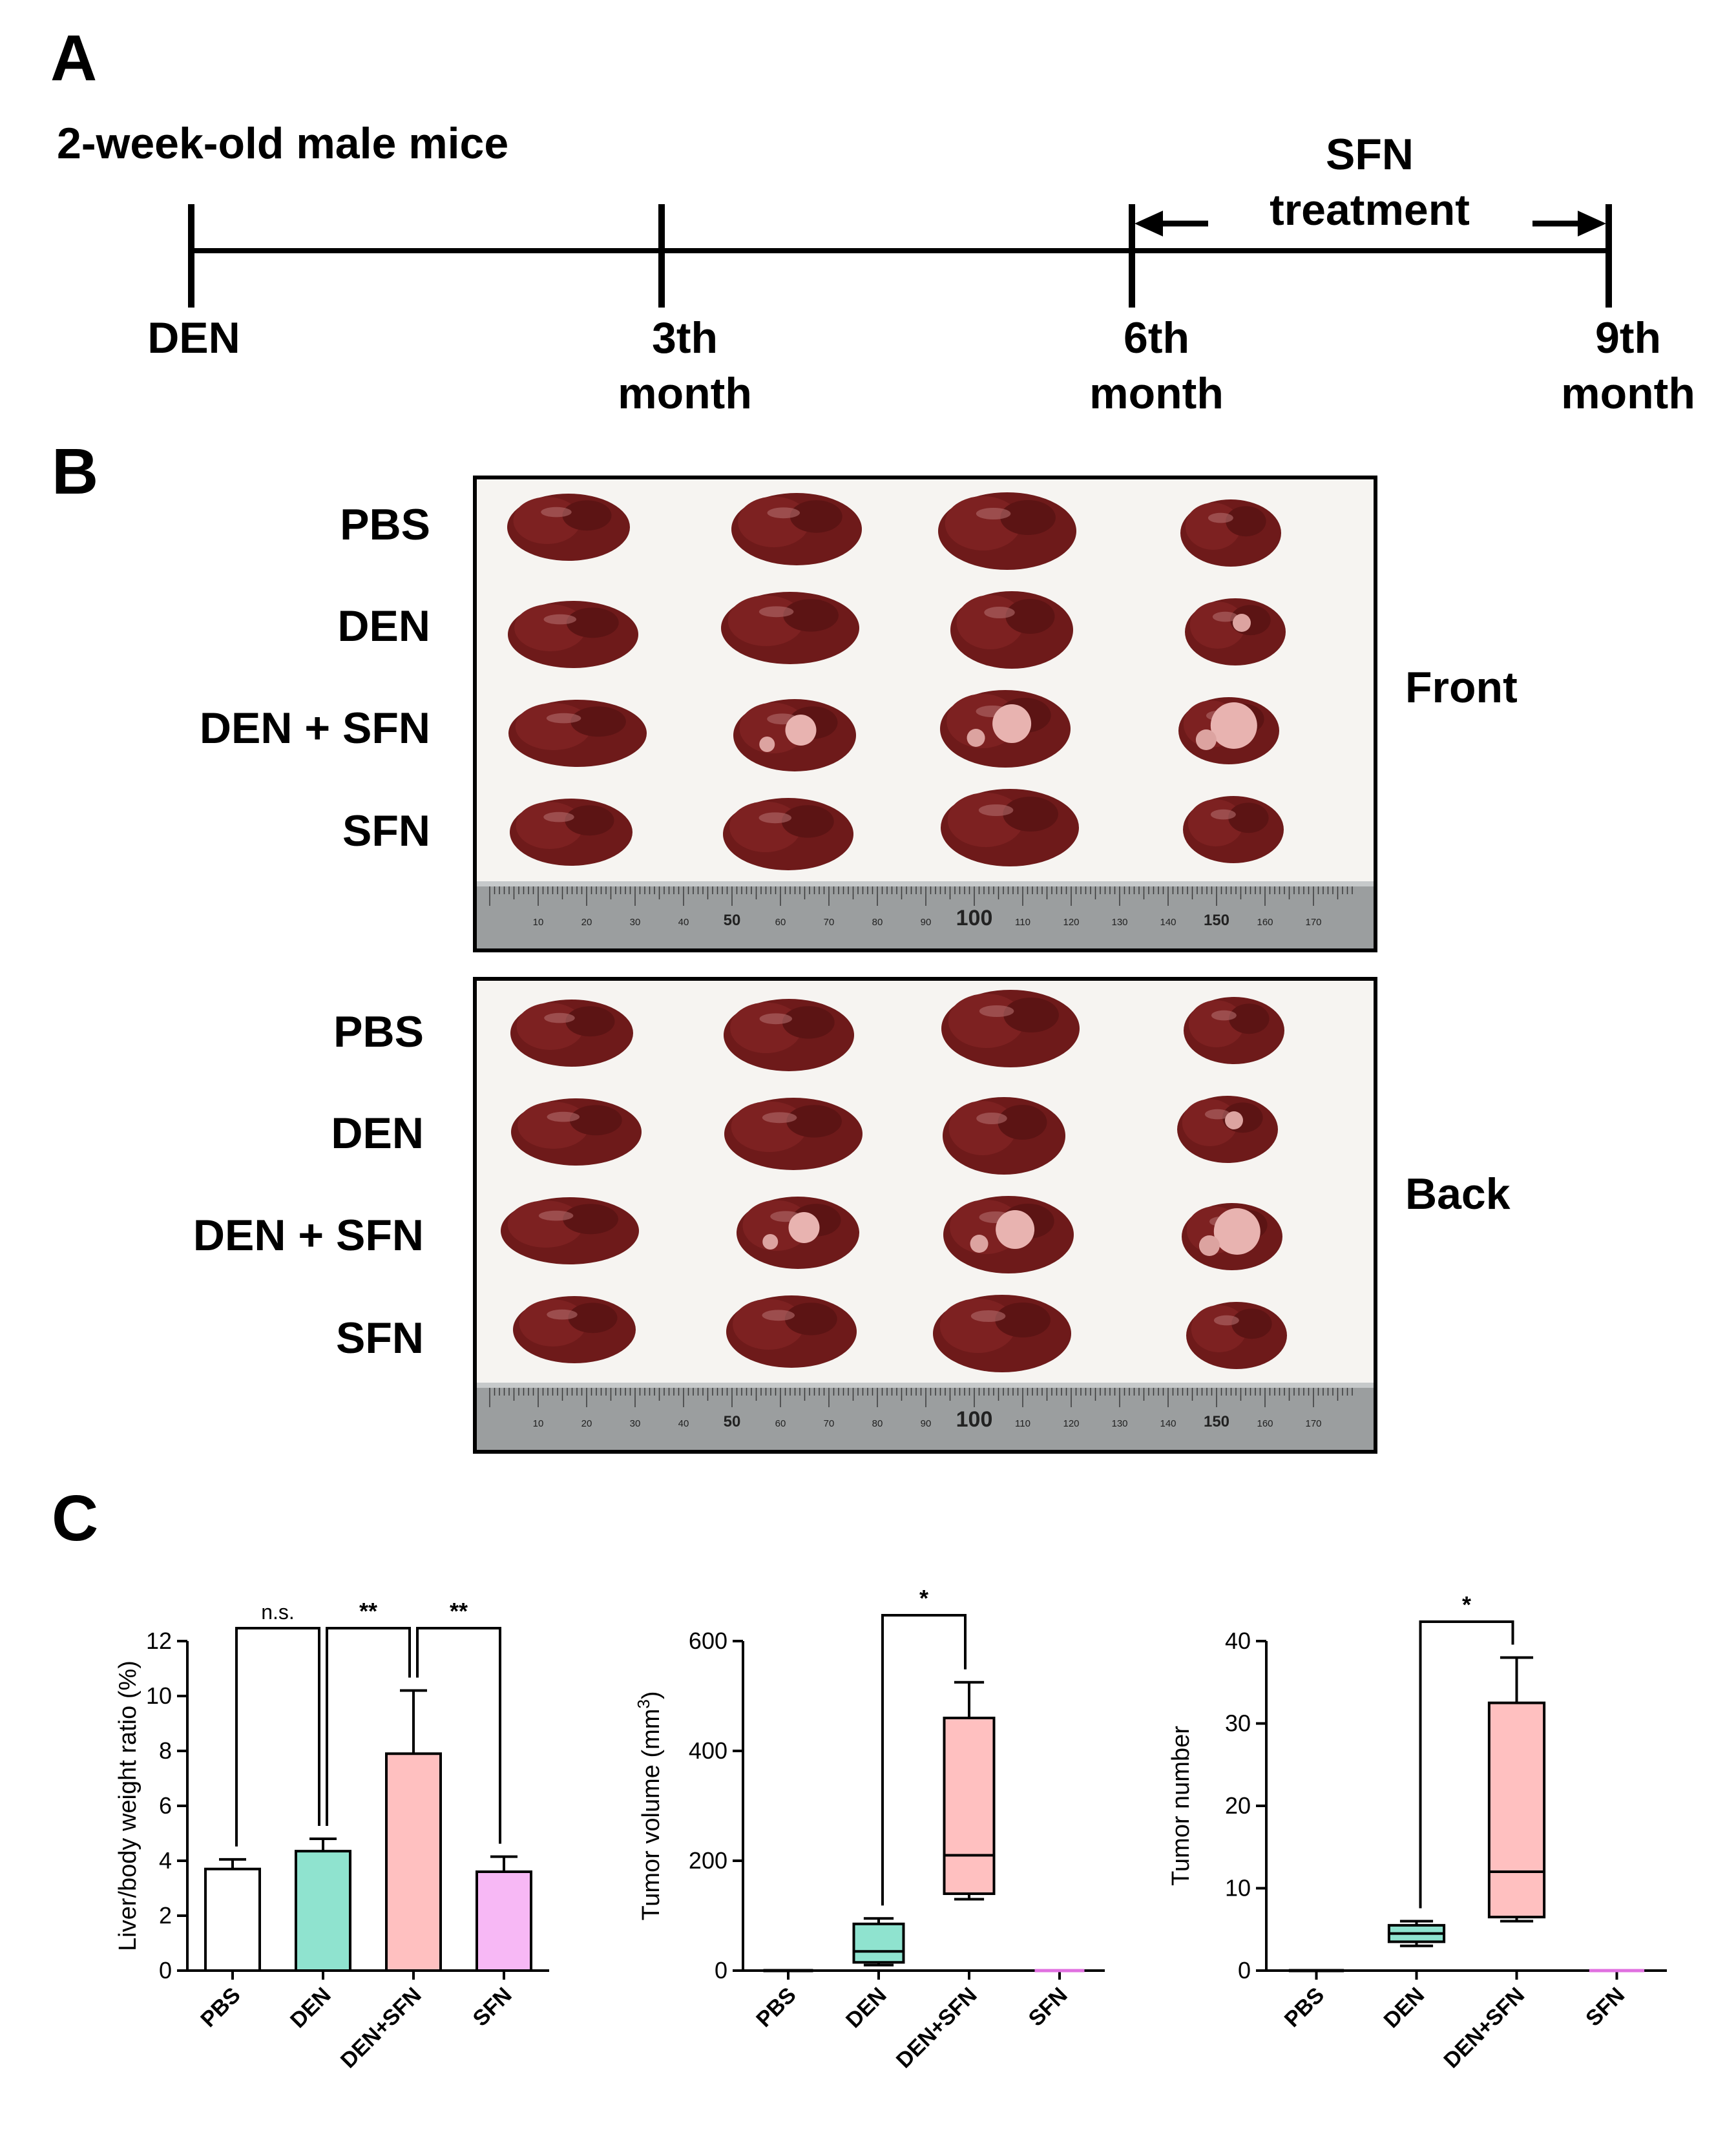 The image size is (1736, 2136). I want to click on y-tick-label: 6, so click(165, 1806).